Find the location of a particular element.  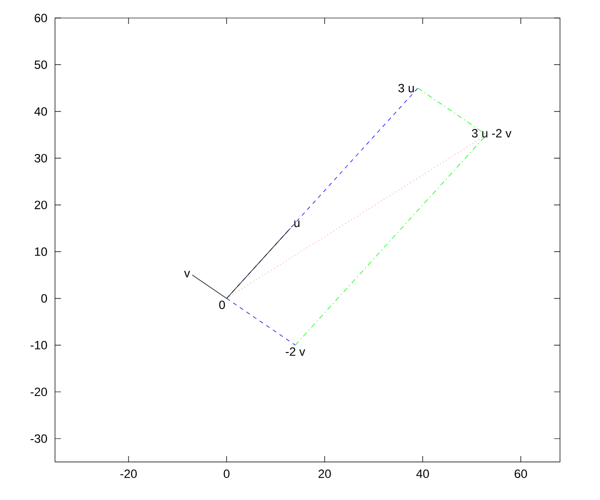

y-tick-label: -30 is located at coordinates (39, 438).